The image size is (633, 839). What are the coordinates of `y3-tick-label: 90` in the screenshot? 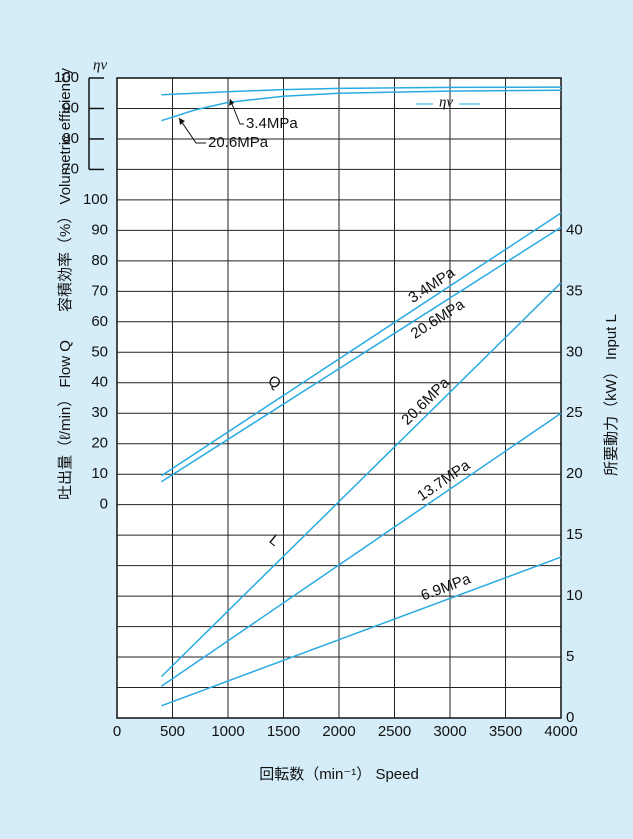 It's located at (70, 107).